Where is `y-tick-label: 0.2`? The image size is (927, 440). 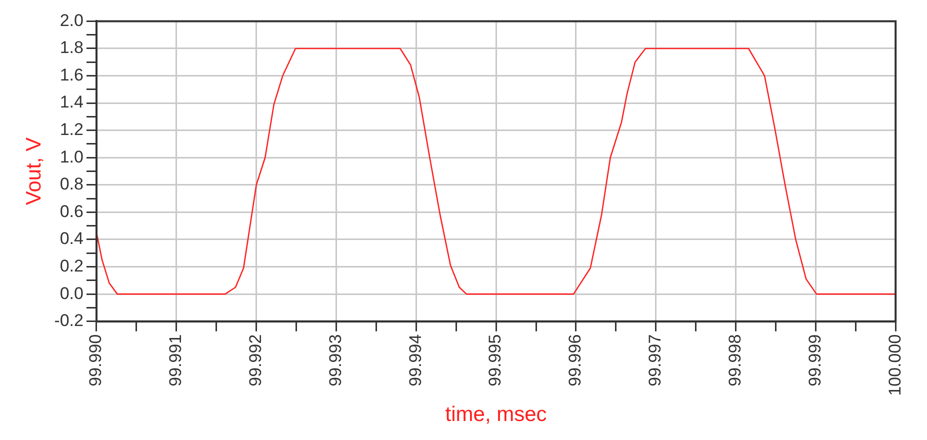 y-tick-label: 0.2 is located at coordinates (72, 266).